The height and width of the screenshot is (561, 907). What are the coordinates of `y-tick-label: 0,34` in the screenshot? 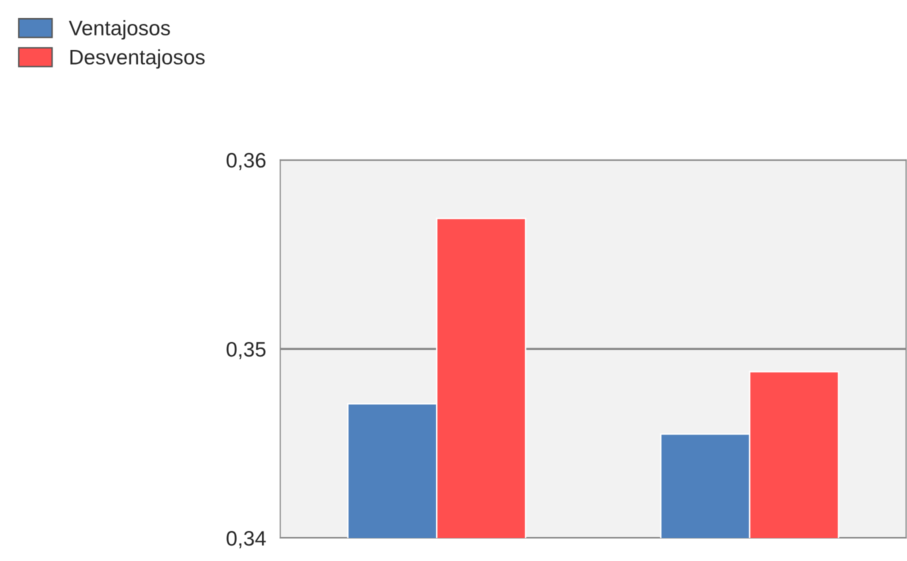 It's located at (246, 539).